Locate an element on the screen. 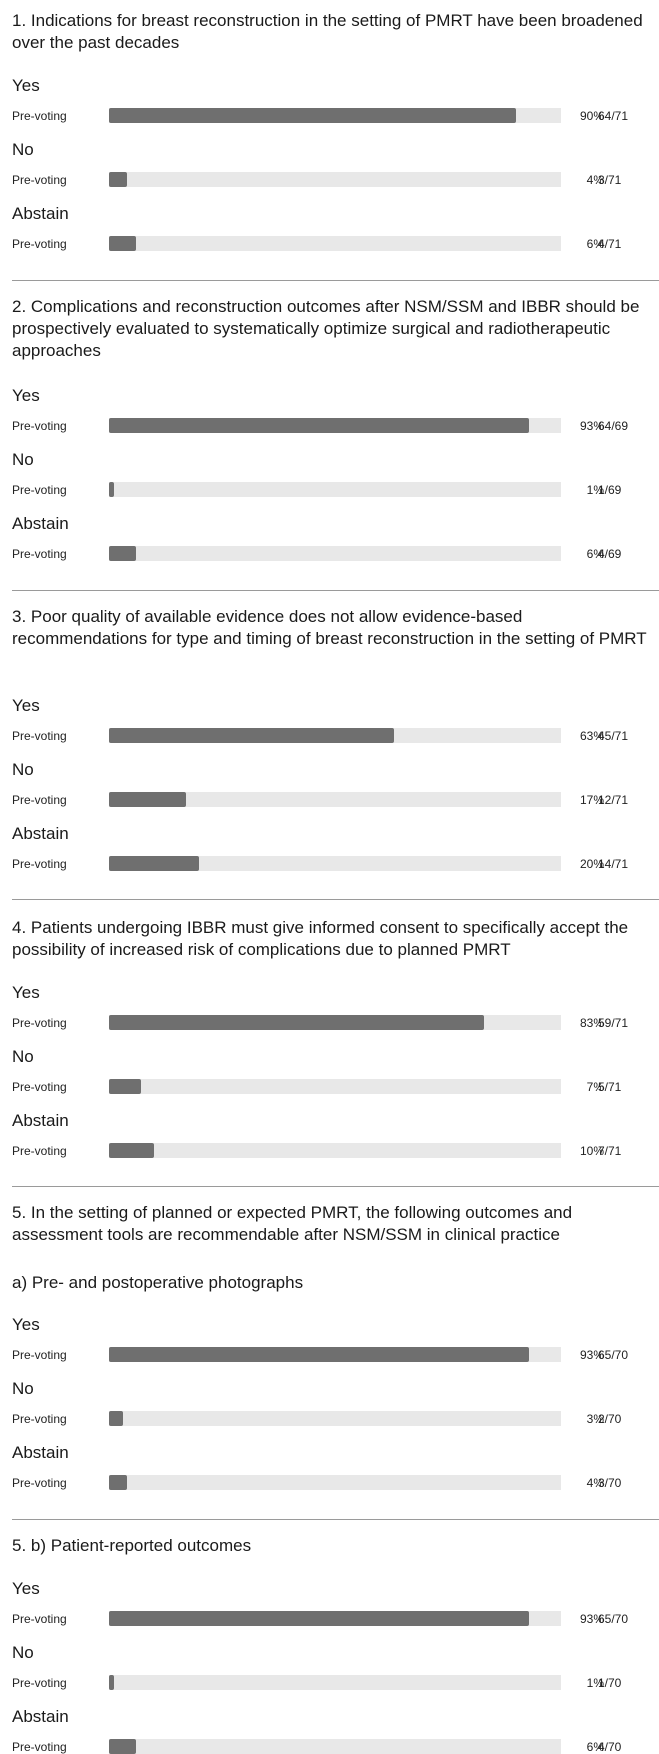  count-label: 7/71 is located at coordinates (610, 1151).